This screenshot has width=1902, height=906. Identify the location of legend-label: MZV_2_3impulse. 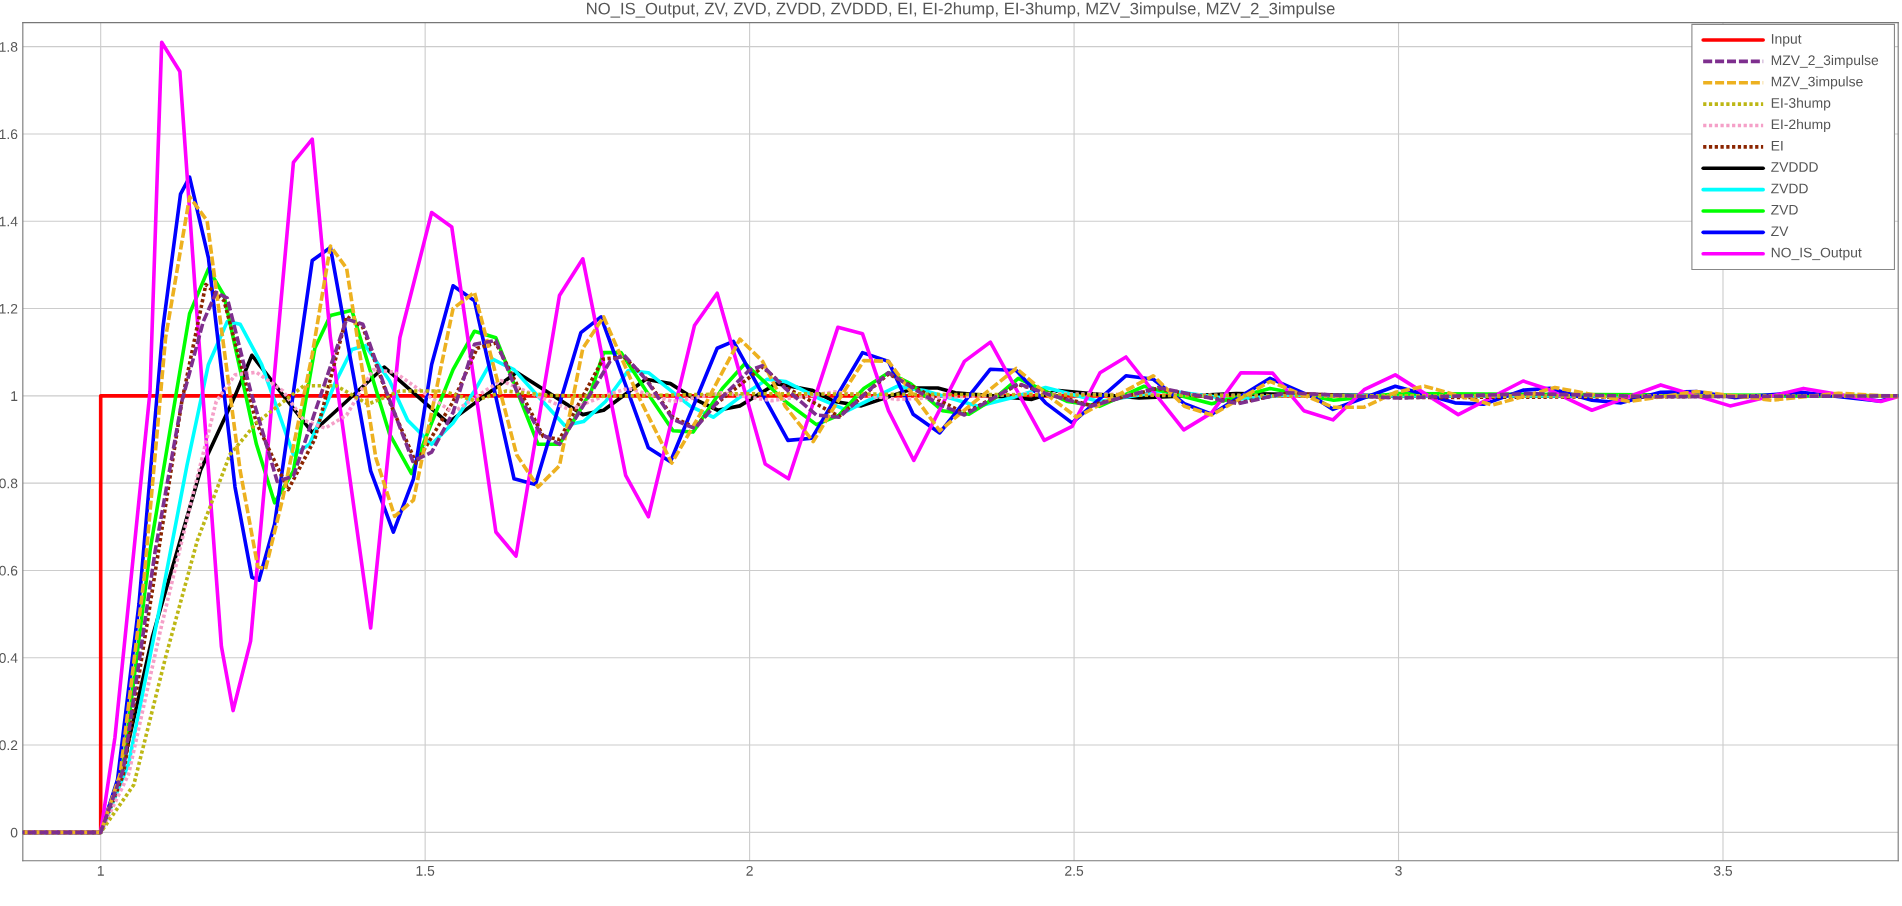
(1825, 61).